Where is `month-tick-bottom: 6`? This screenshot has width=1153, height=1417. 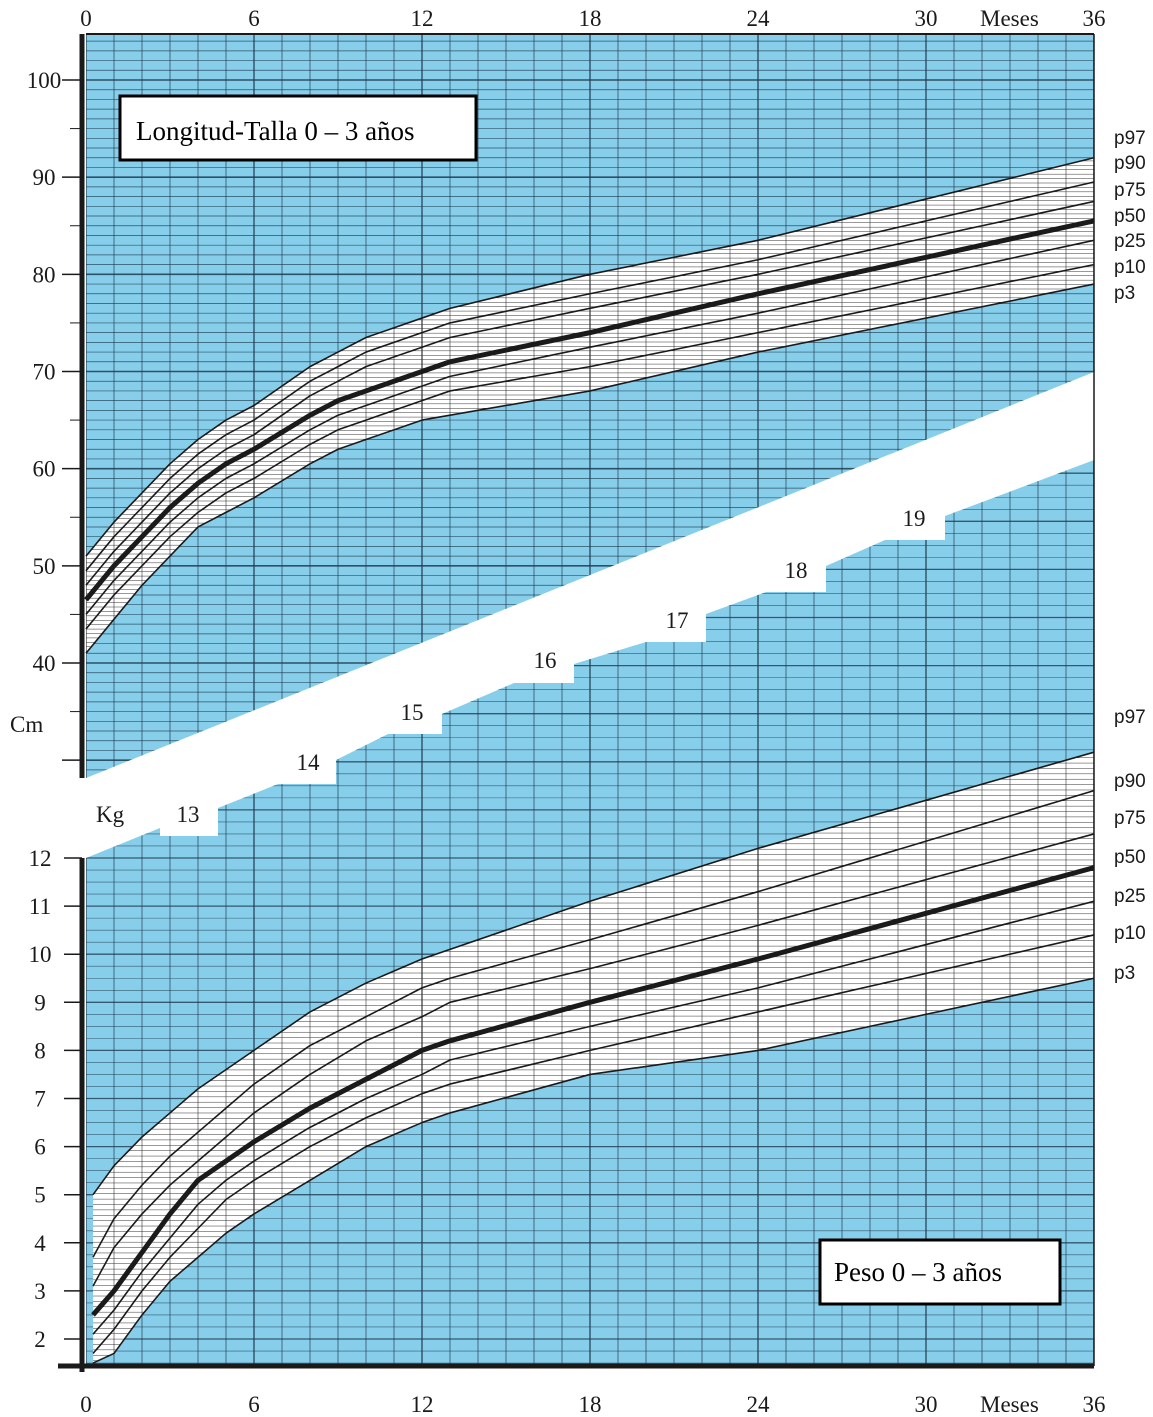 month-tick-bottom: 6 is located at coordinates (254, 1404).